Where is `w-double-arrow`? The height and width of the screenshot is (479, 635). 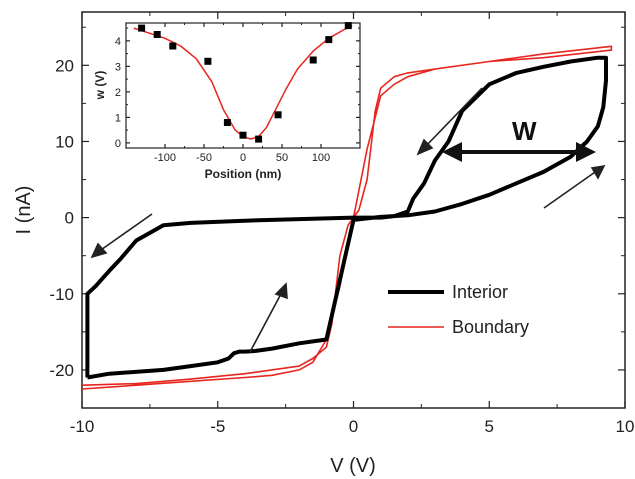
w-double-arrow is located at coordinates (519, 152).